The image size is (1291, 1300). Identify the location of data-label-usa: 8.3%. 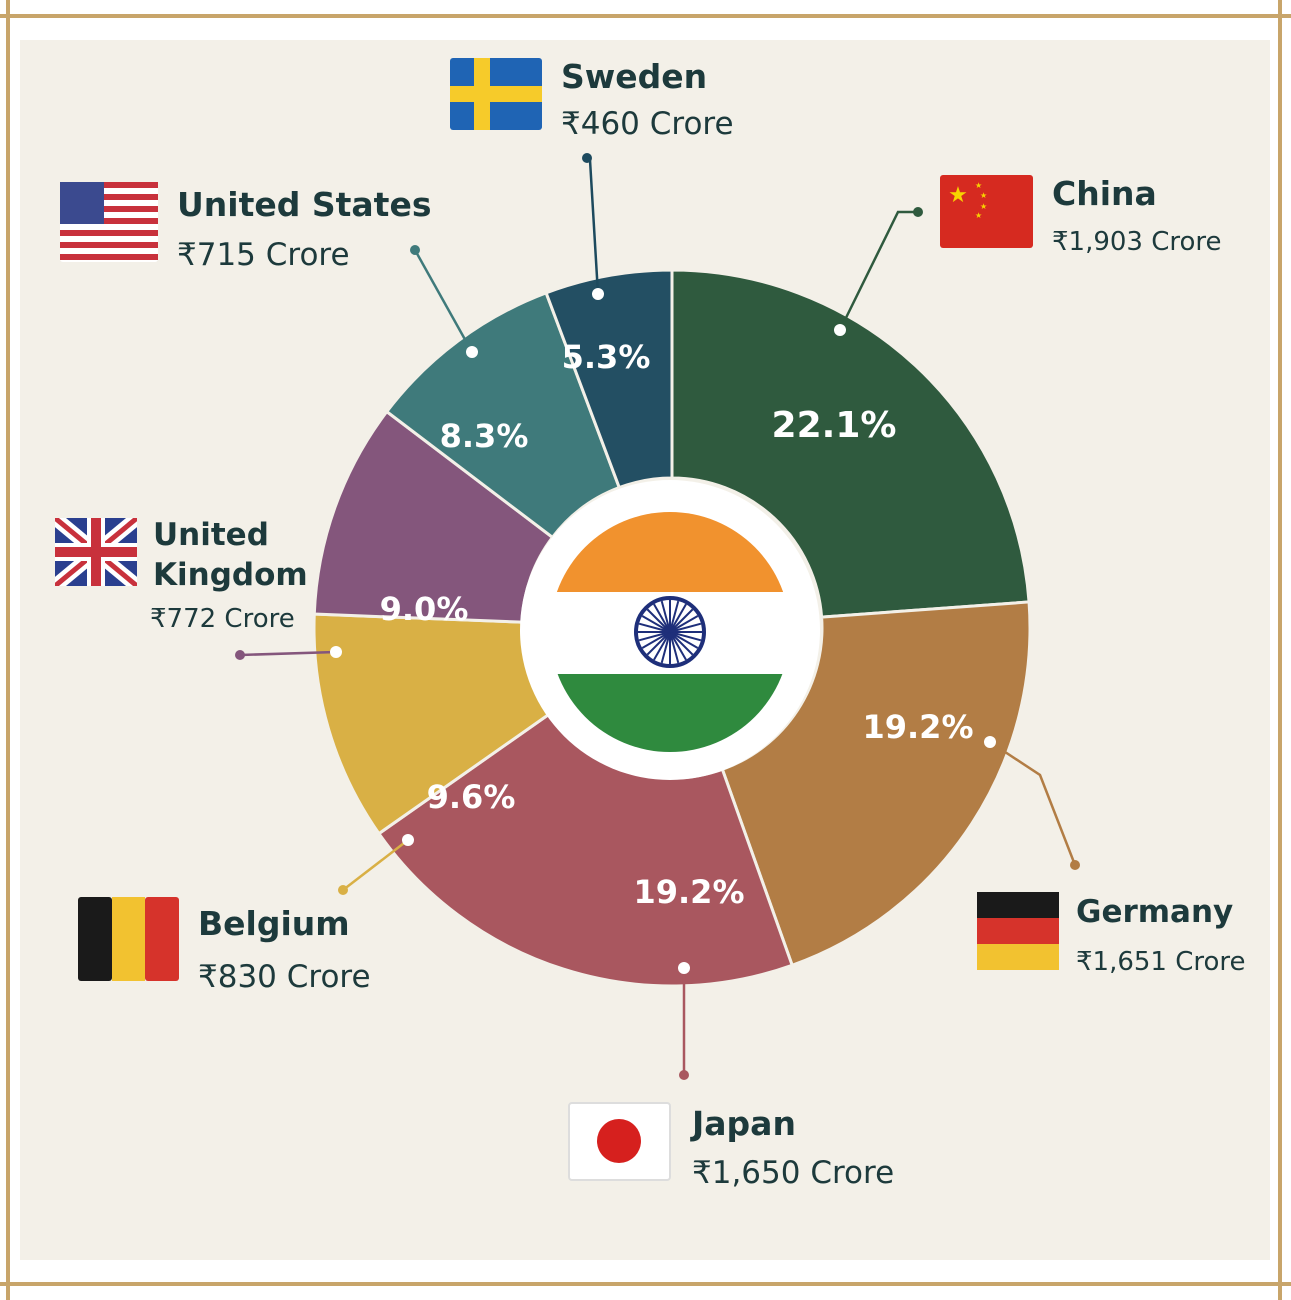
(484, 436).